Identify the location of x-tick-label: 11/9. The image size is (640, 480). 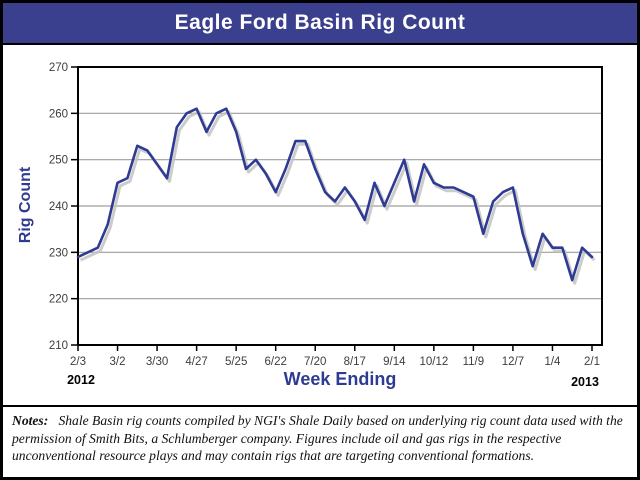
(474, 362).